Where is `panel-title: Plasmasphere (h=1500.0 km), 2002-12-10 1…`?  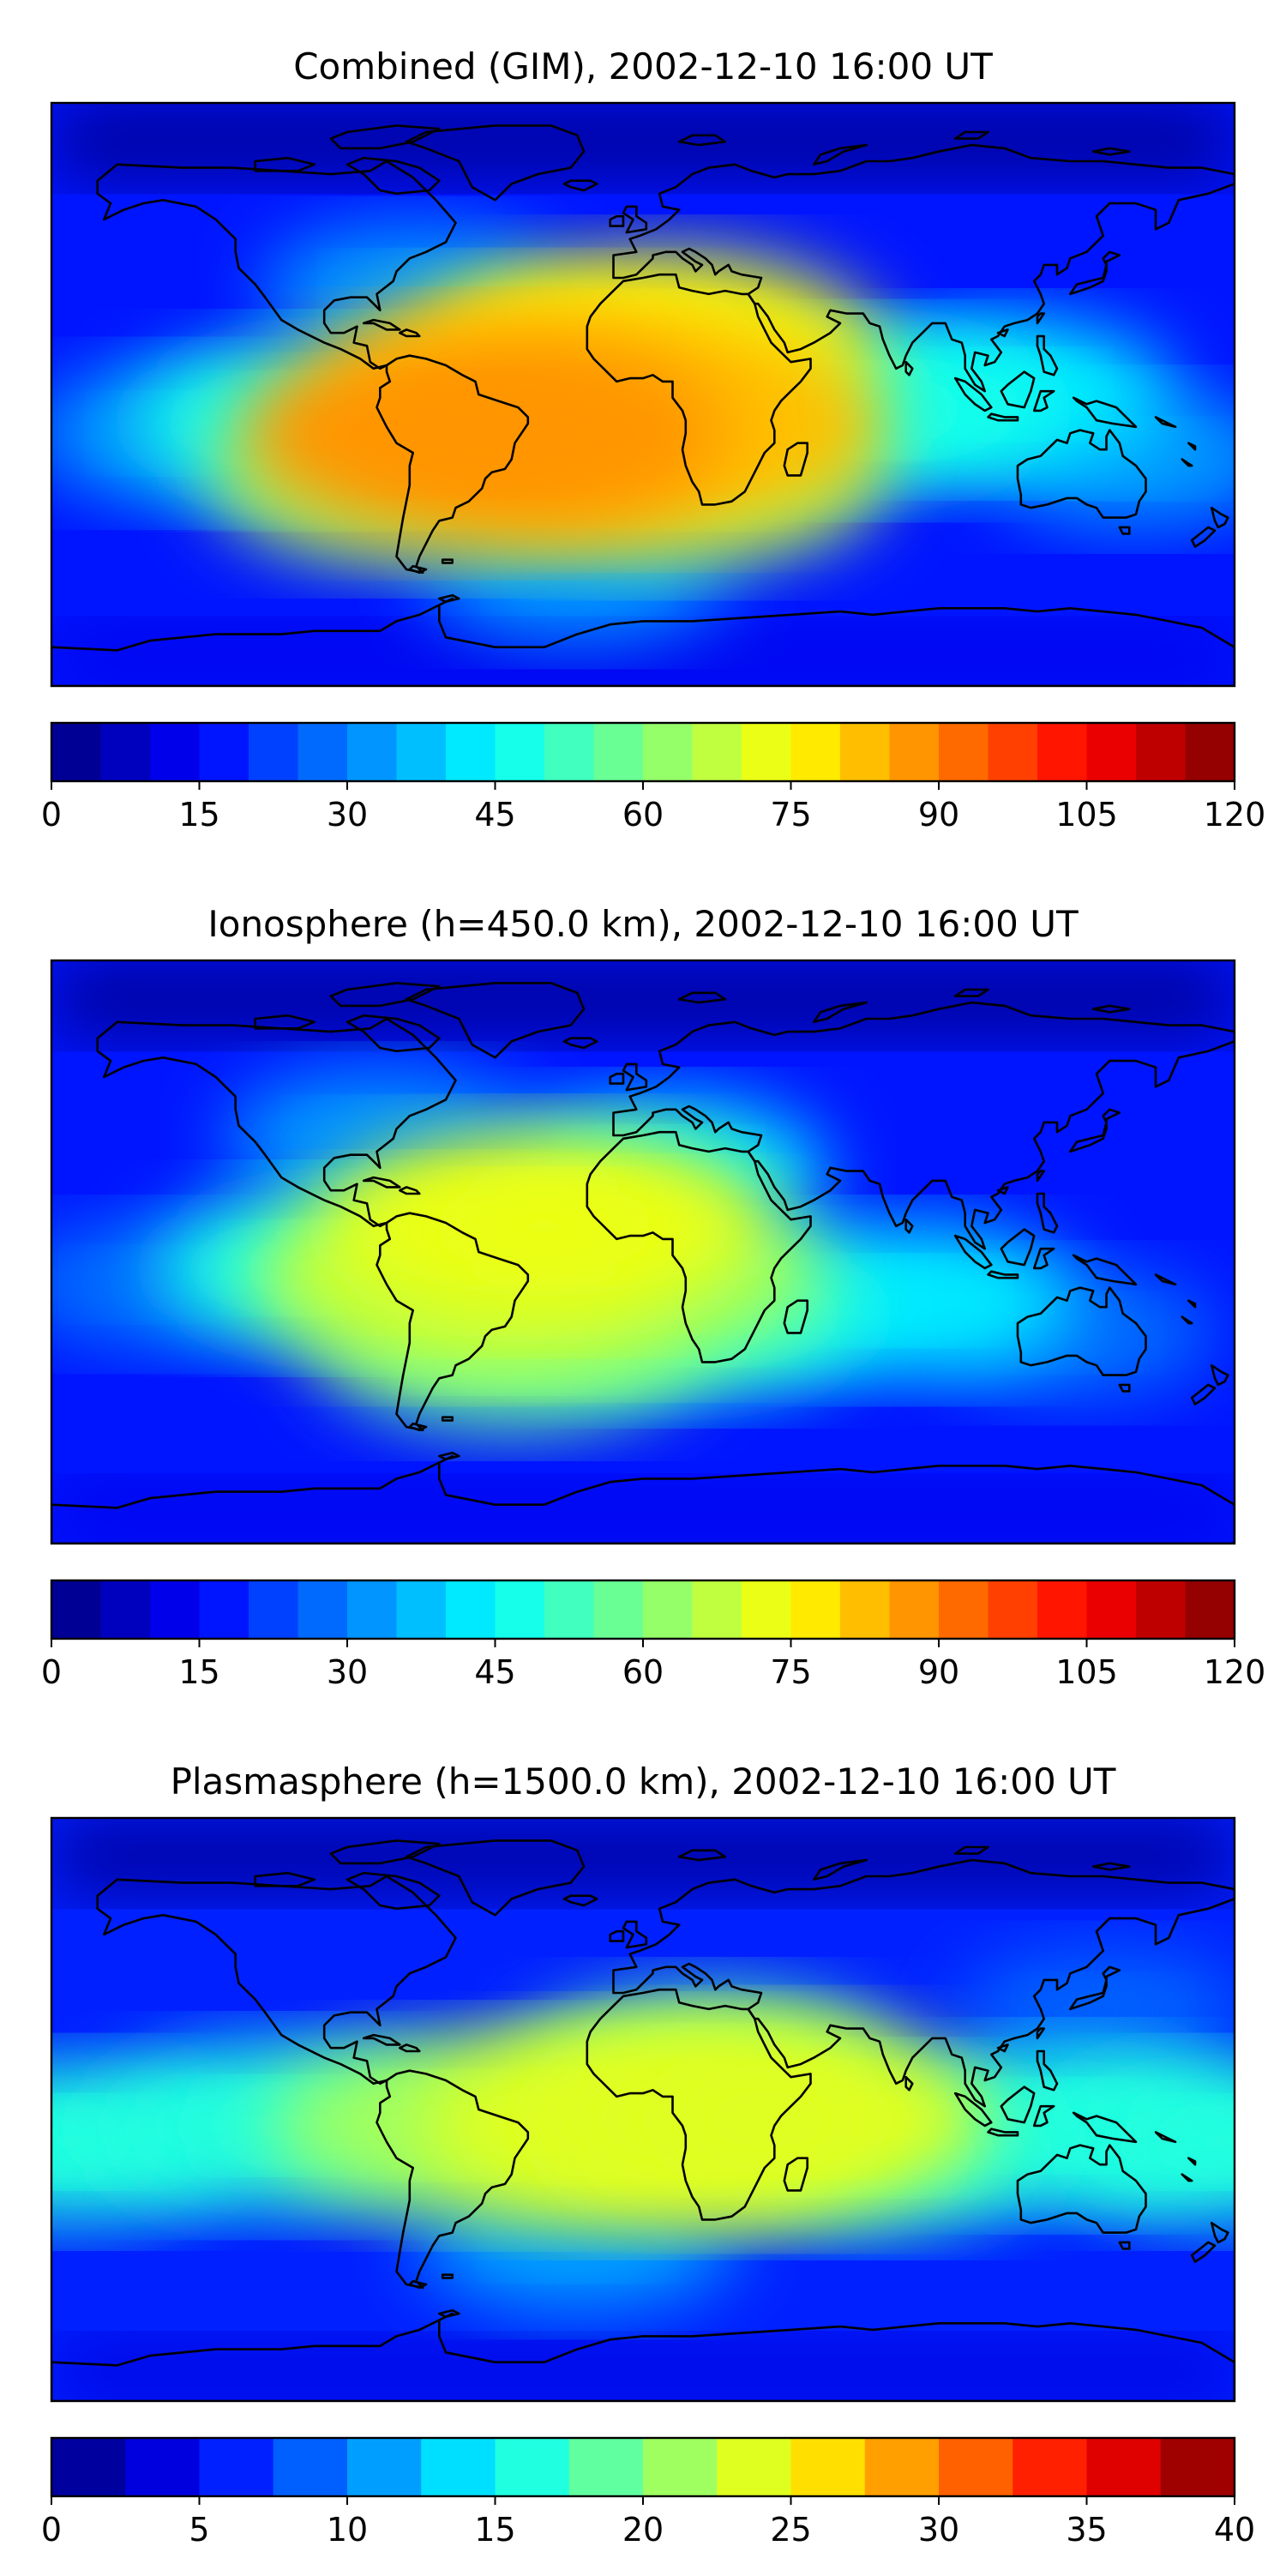
panel-title: Plasmasphere (h=1500.0 km), 2002-12-10 1… is located at coordinates (643, 1782).